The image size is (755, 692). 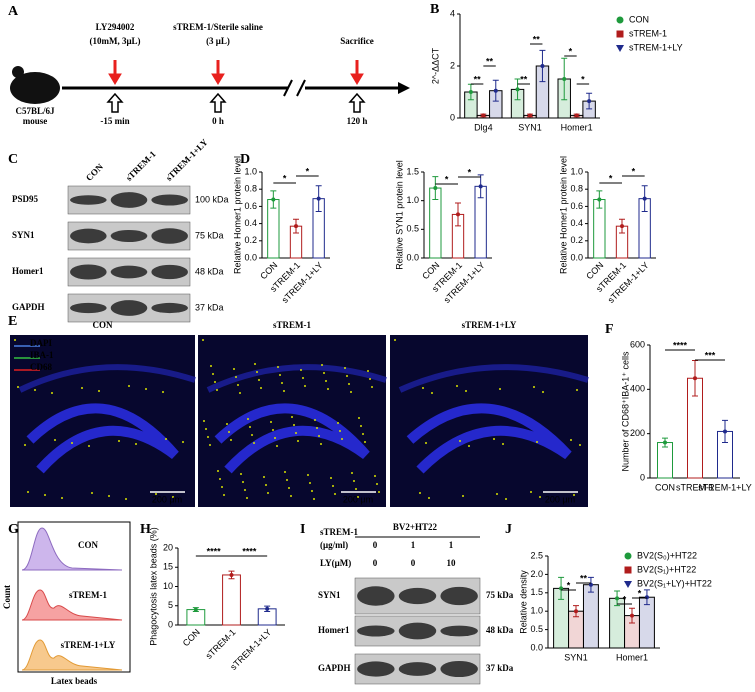 I want to click on y-tick-label: 2.5, so click(x=536, y=555).